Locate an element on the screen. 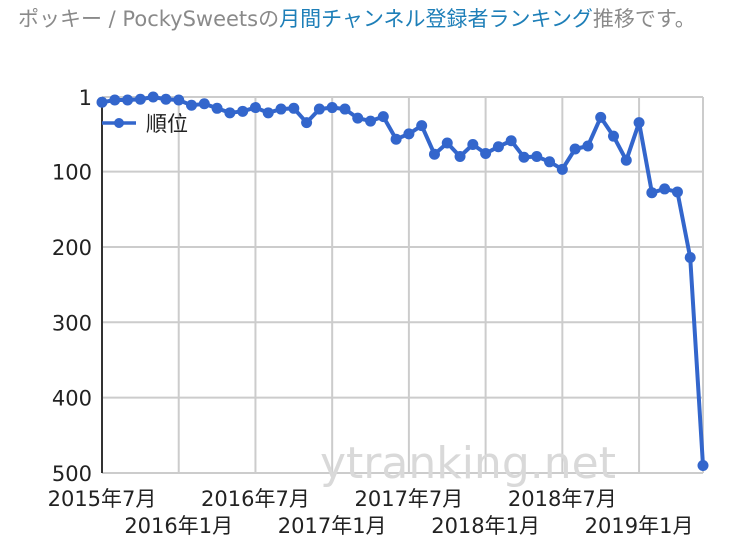 The width and height of the screenshot is (750, 536). caption-suffix: 推移です。 is located at coordinates (644, 19).